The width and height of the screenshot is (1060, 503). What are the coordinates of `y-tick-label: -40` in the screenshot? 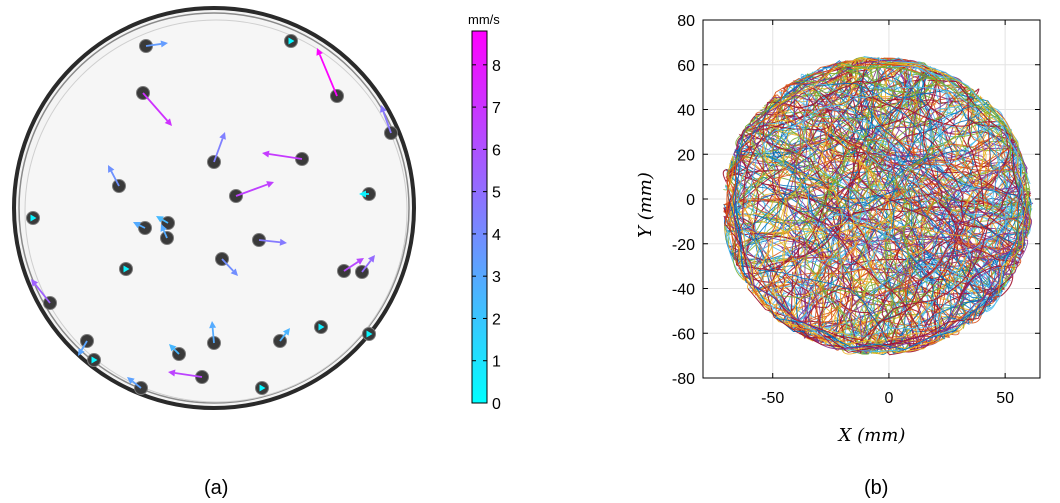 It's located at (683, 290).